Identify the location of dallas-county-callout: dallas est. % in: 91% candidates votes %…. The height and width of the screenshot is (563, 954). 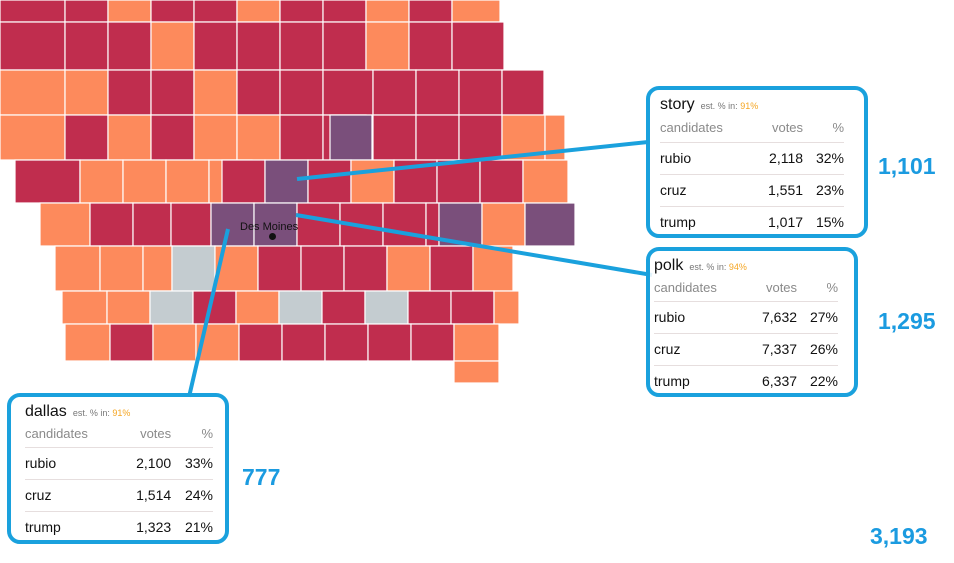
(118, 468).